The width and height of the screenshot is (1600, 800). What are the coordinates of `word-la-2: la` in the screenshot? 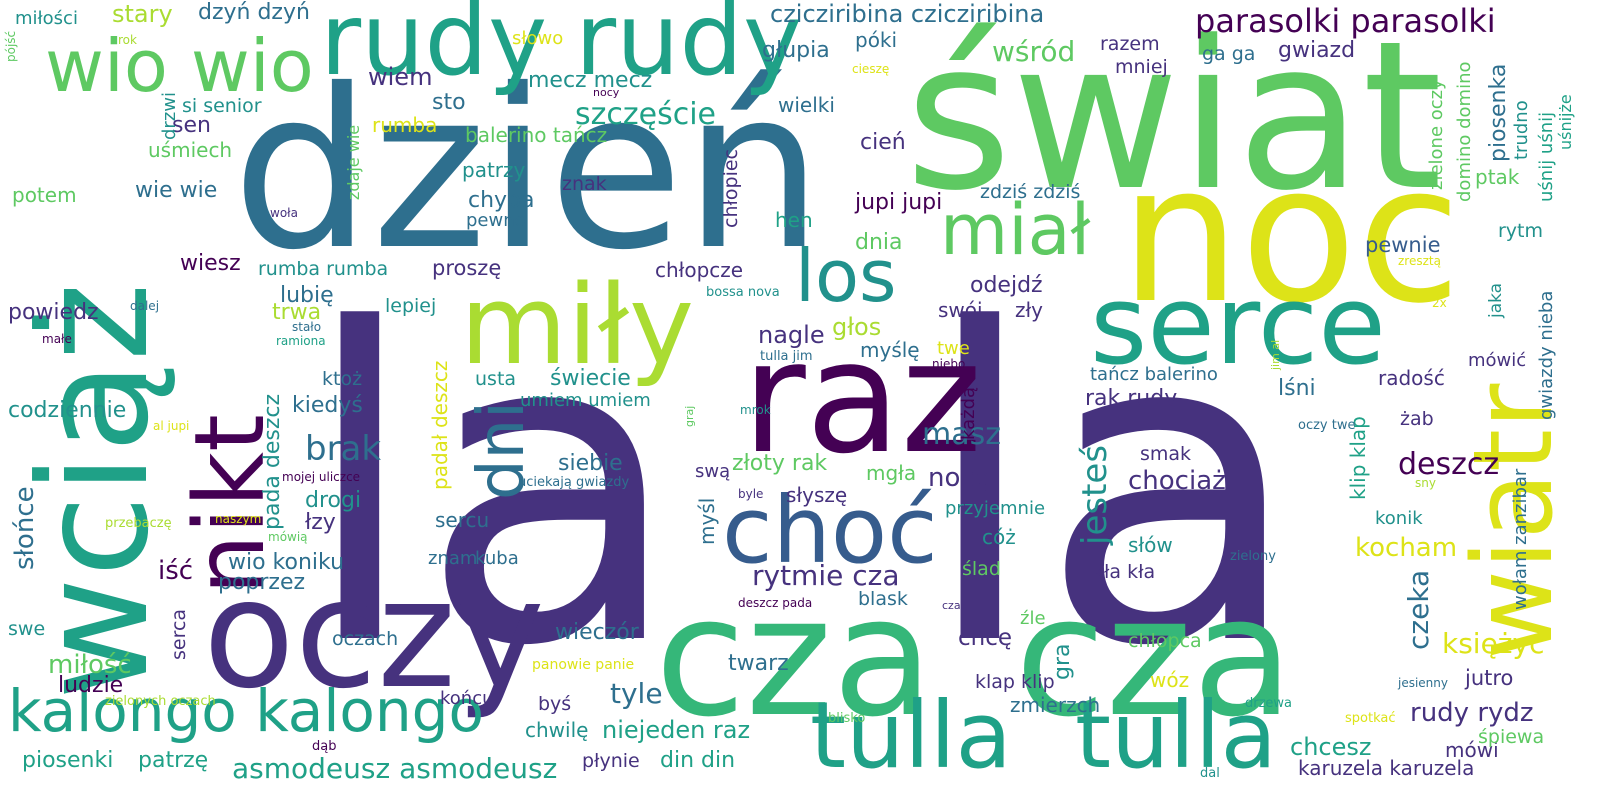 It's located at (1111, 490).